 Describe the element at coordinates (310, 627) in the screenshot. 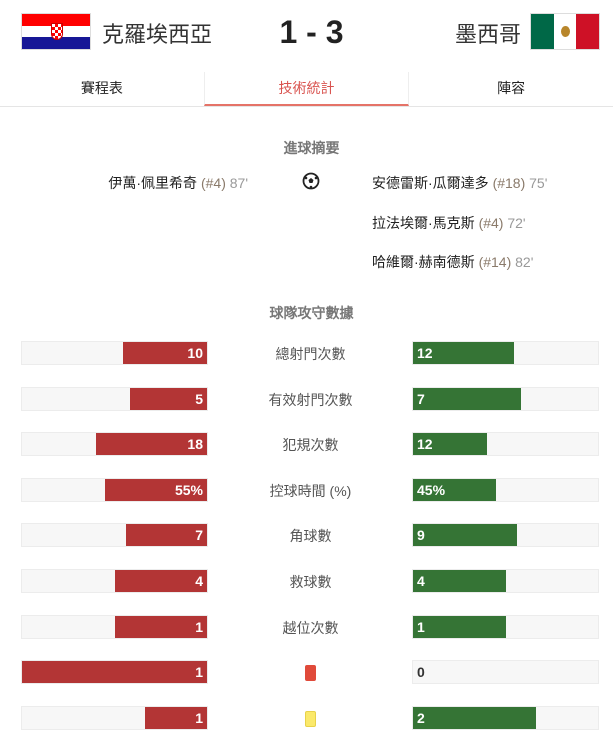

I see `stat-label: 越位次數` at that location.